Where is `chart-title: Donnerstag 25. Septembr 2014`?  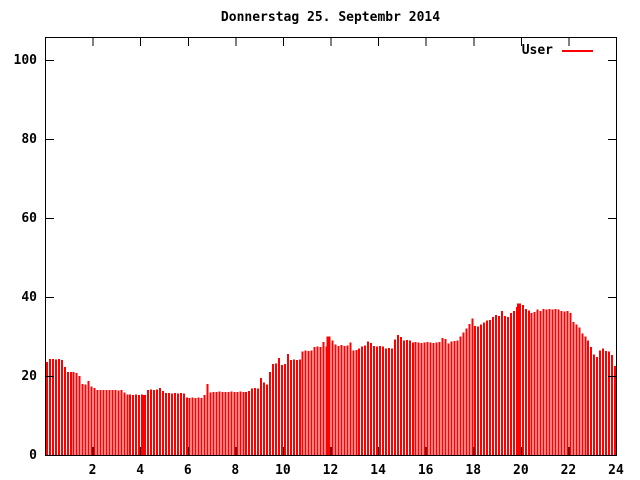
chart-title: Donnerstag 25. Septembr 2014 is located at coordinates (330, 17).